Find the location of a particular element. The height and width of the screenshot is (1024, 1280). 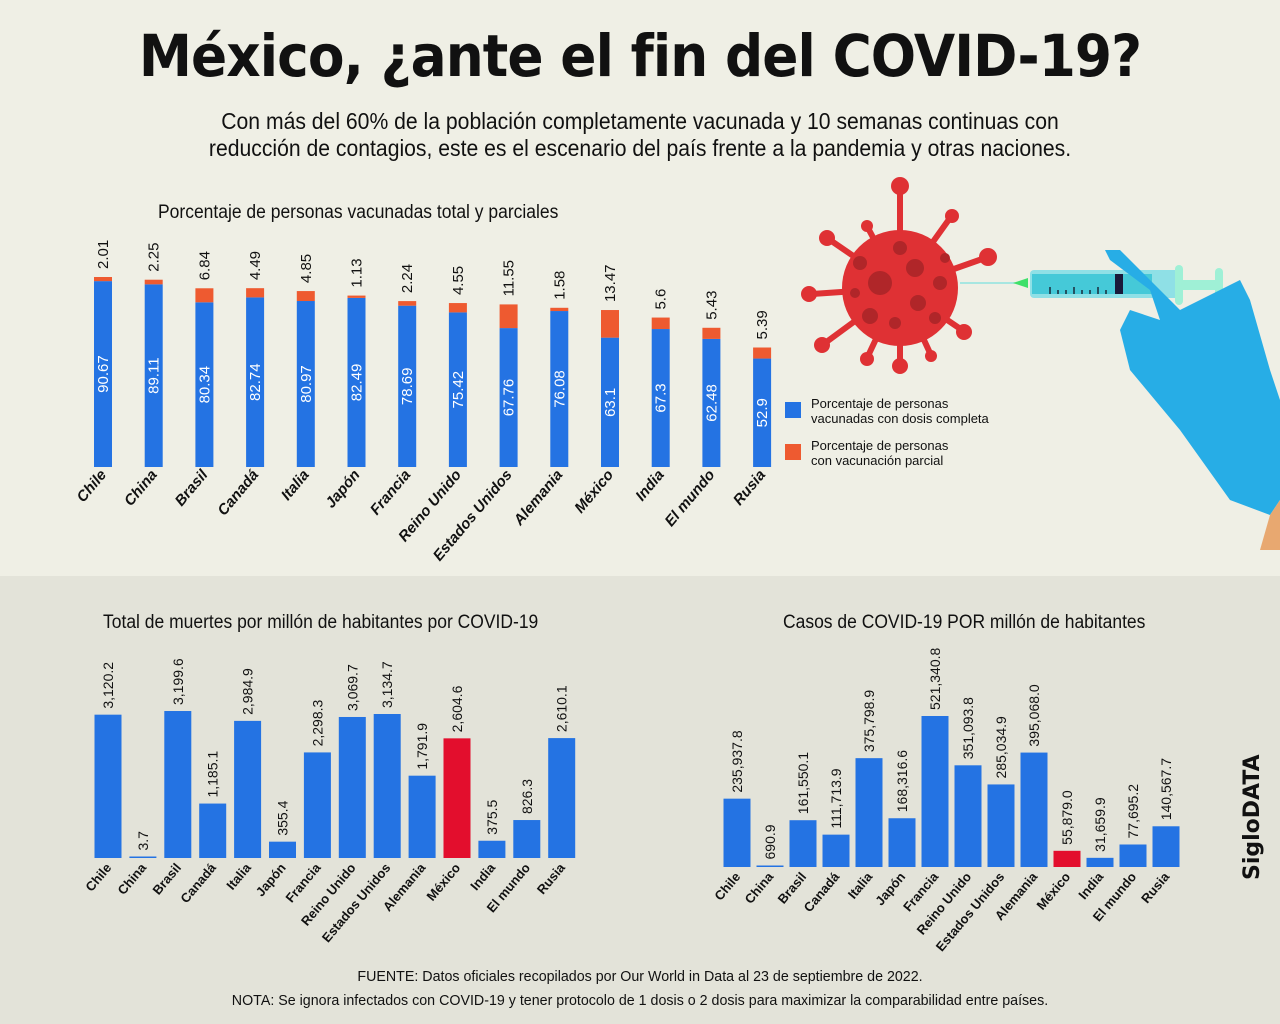

bar-value-label: 2,298.3 is located at coordinates (317, 722).